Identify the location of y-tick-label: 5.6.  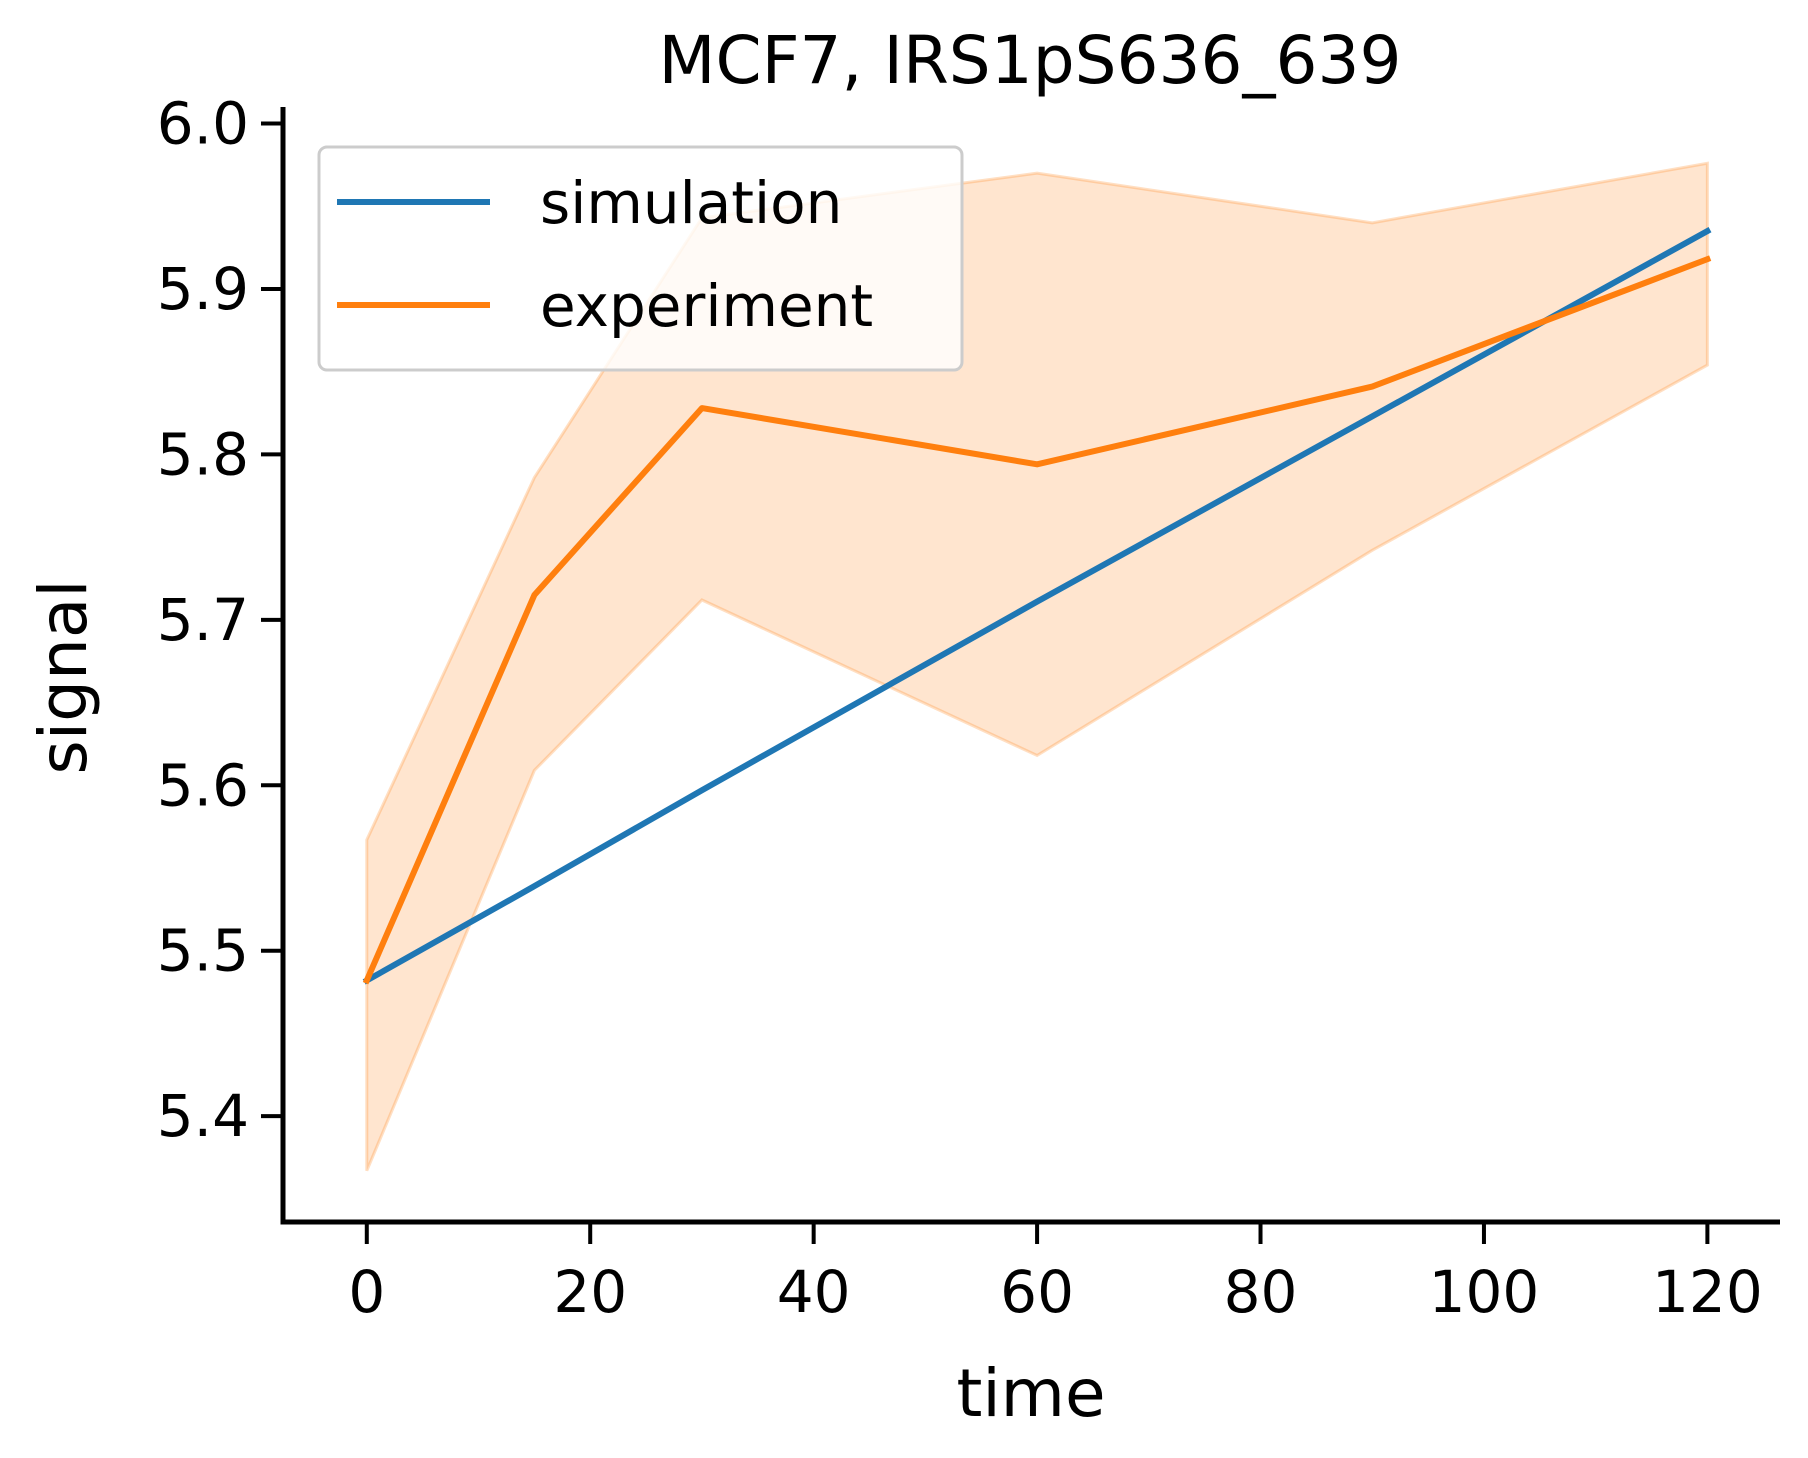
(203, 785).